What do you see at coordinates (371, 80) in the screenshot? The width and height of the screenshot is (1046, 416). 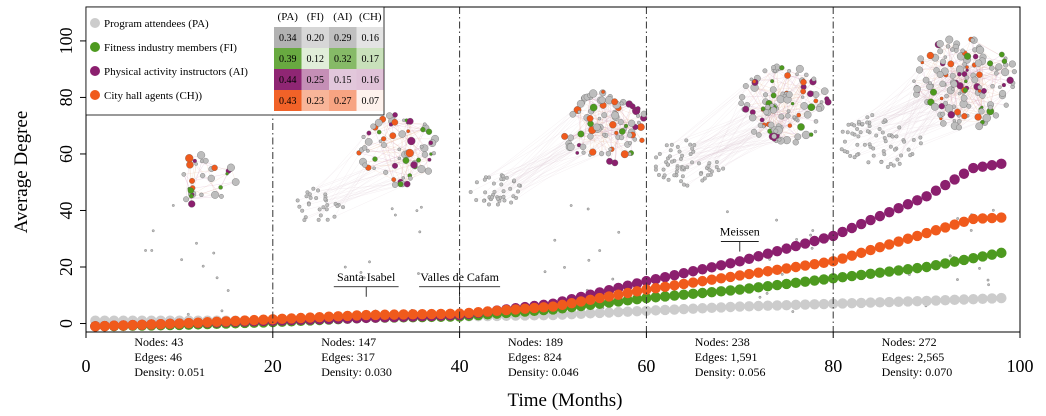 I see `matrix-value: 0.16` at bounding box center [371, 80].